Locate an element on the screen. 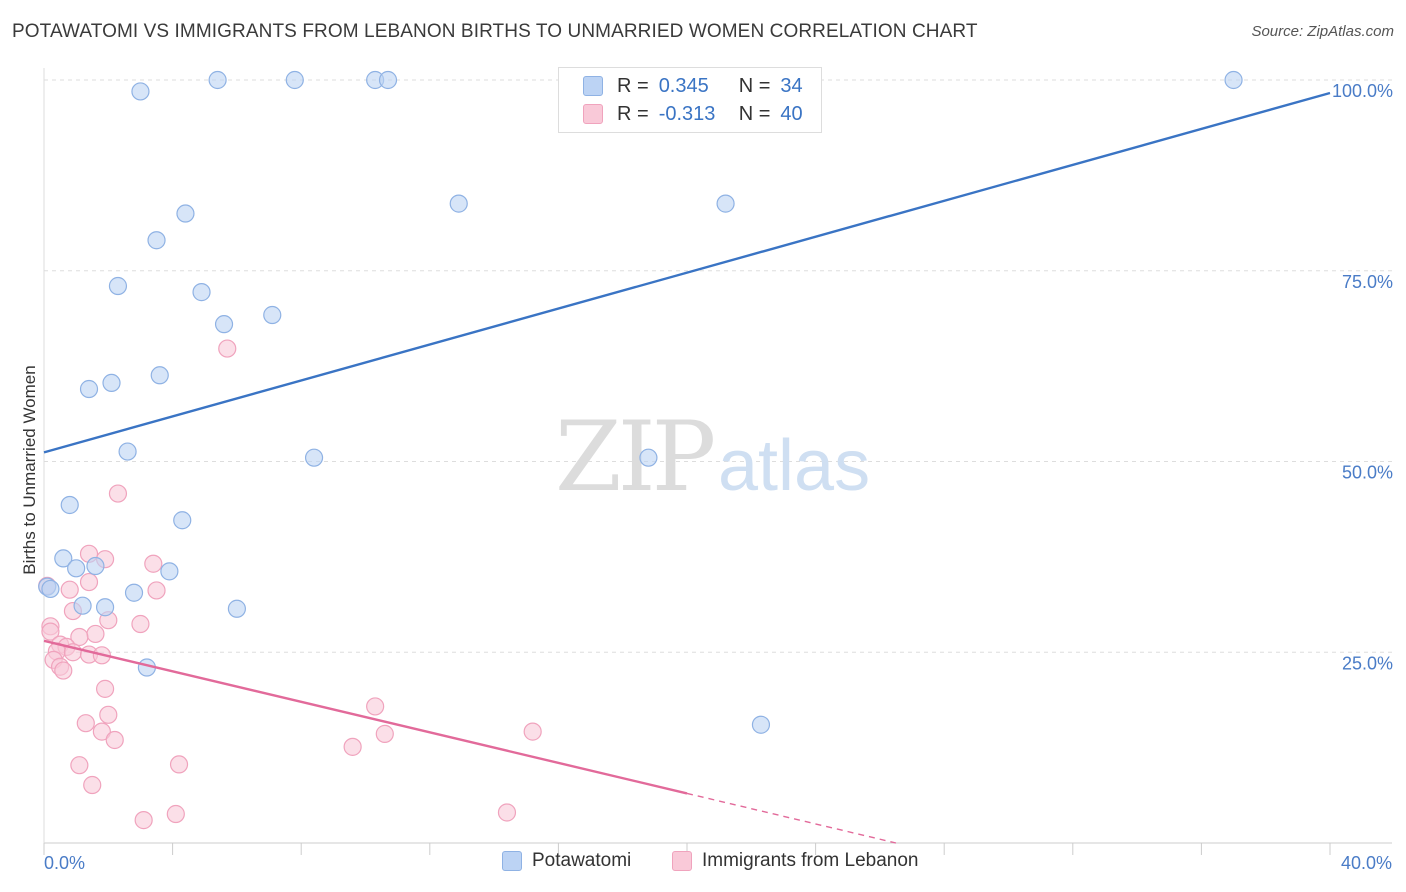 The height and width of the screenshot is (892, 1406). x-tick-label-min: 0.0% is located at coordinates (65, 863).